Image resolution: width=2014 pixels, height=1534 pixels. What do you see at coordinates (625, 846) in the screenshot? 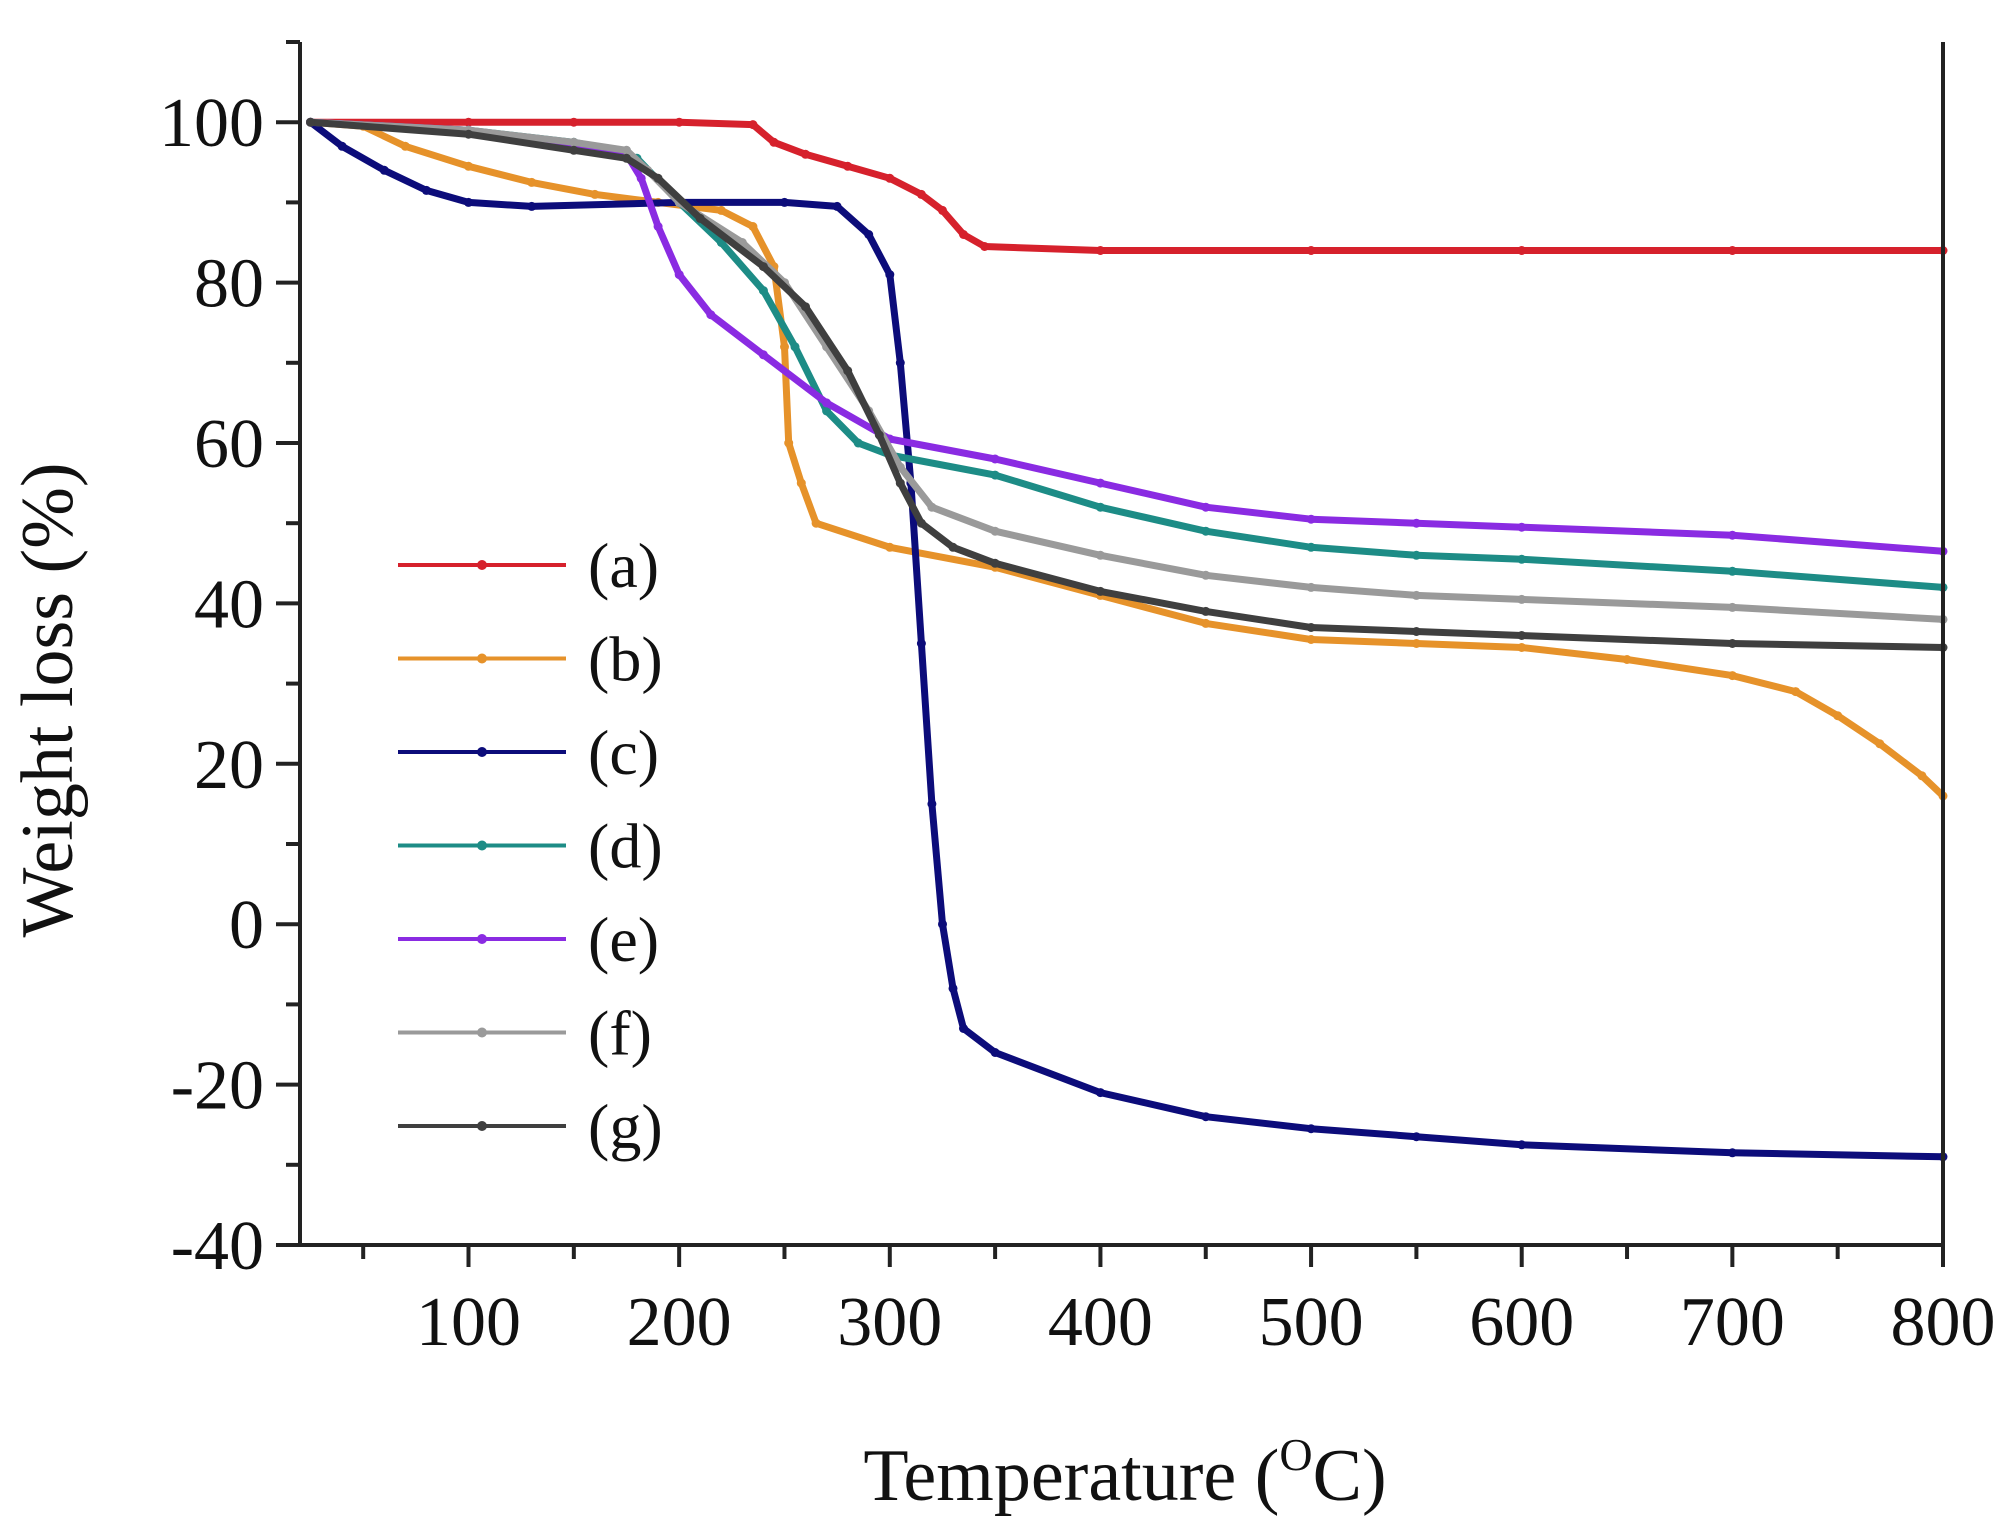
I see `legend-label: (d)` at bounding box center [625, 846].